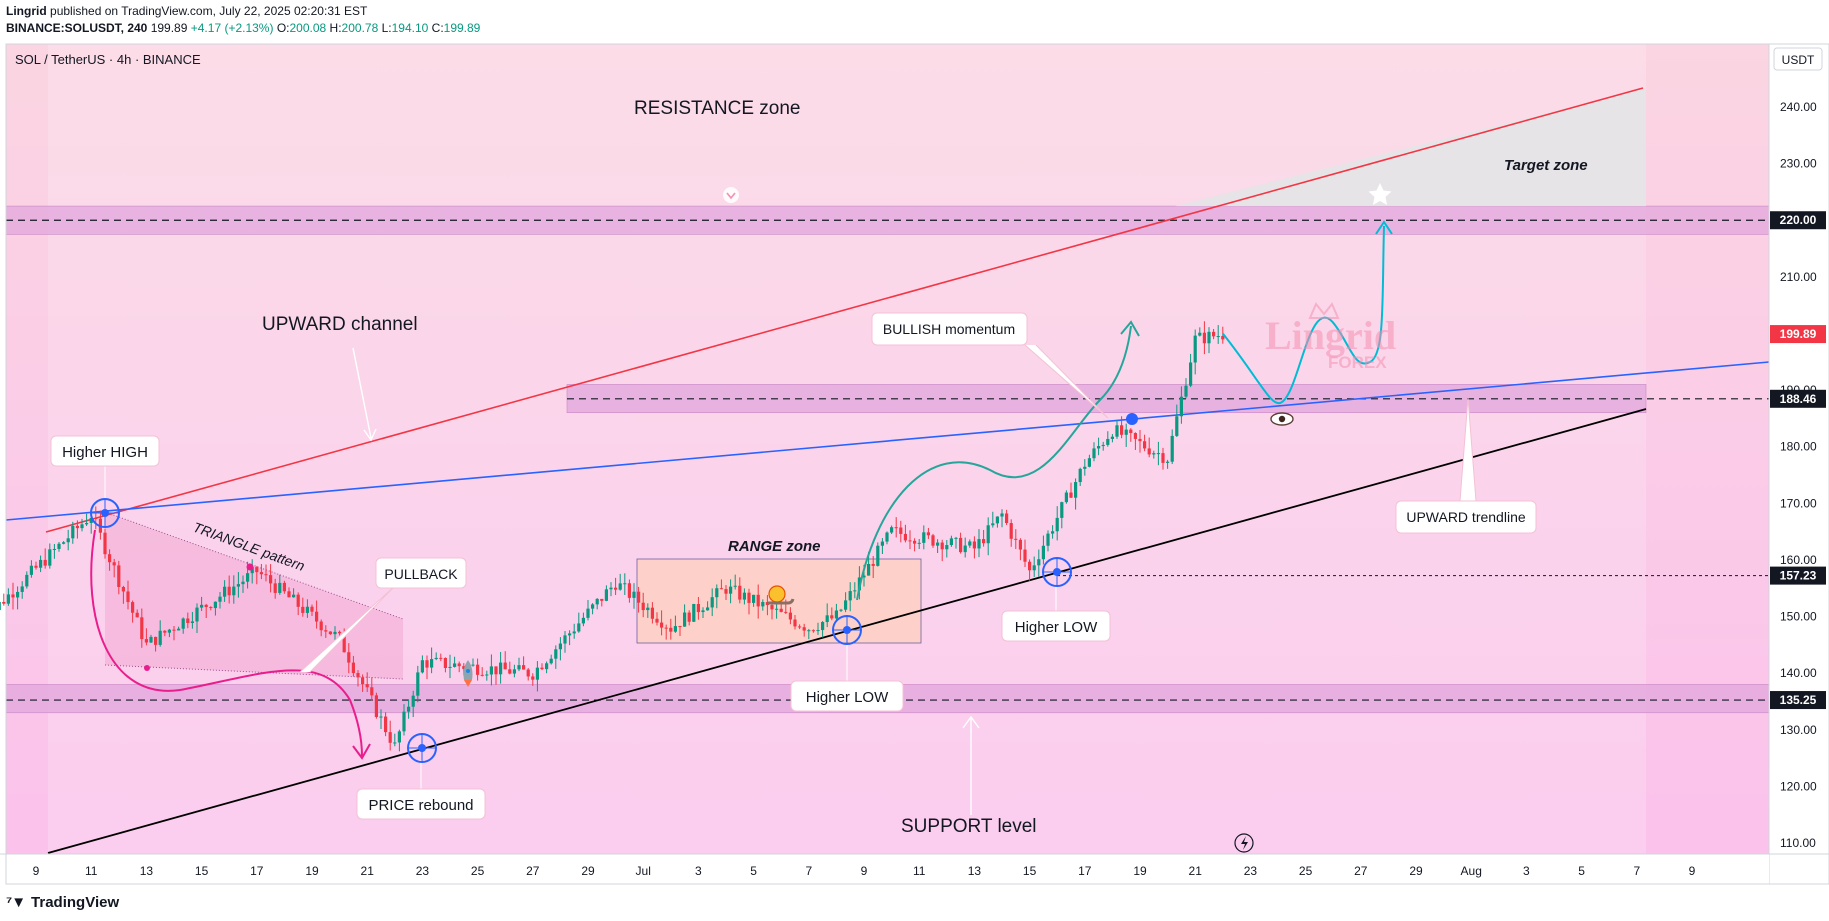 This screenshot has height=921, width=1829. Describe the element at coordinates (26, 11) in the screenshot. I see `publisher-name: Lingrid` at that location.